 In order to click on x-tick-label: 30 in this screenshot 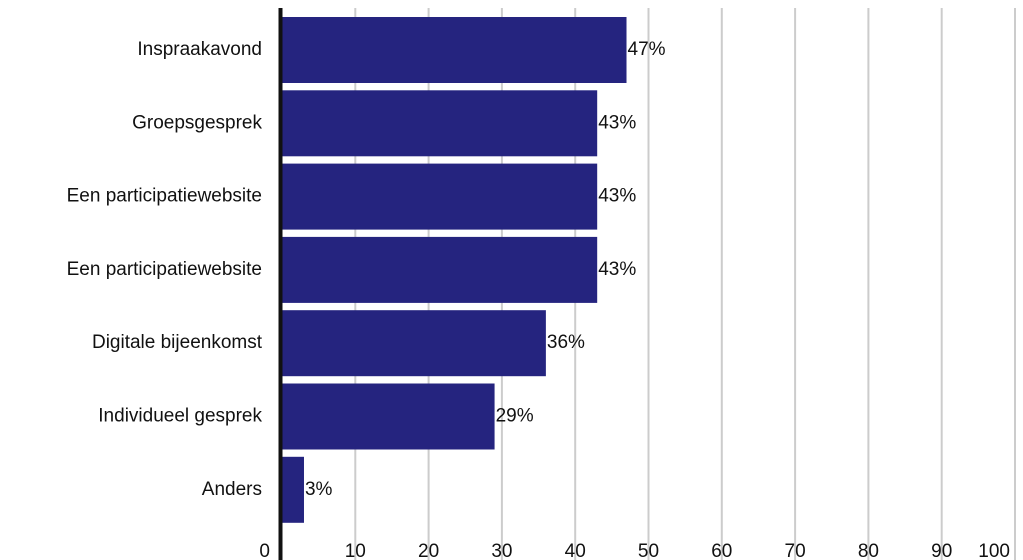, I will do `click(501, 550)`.